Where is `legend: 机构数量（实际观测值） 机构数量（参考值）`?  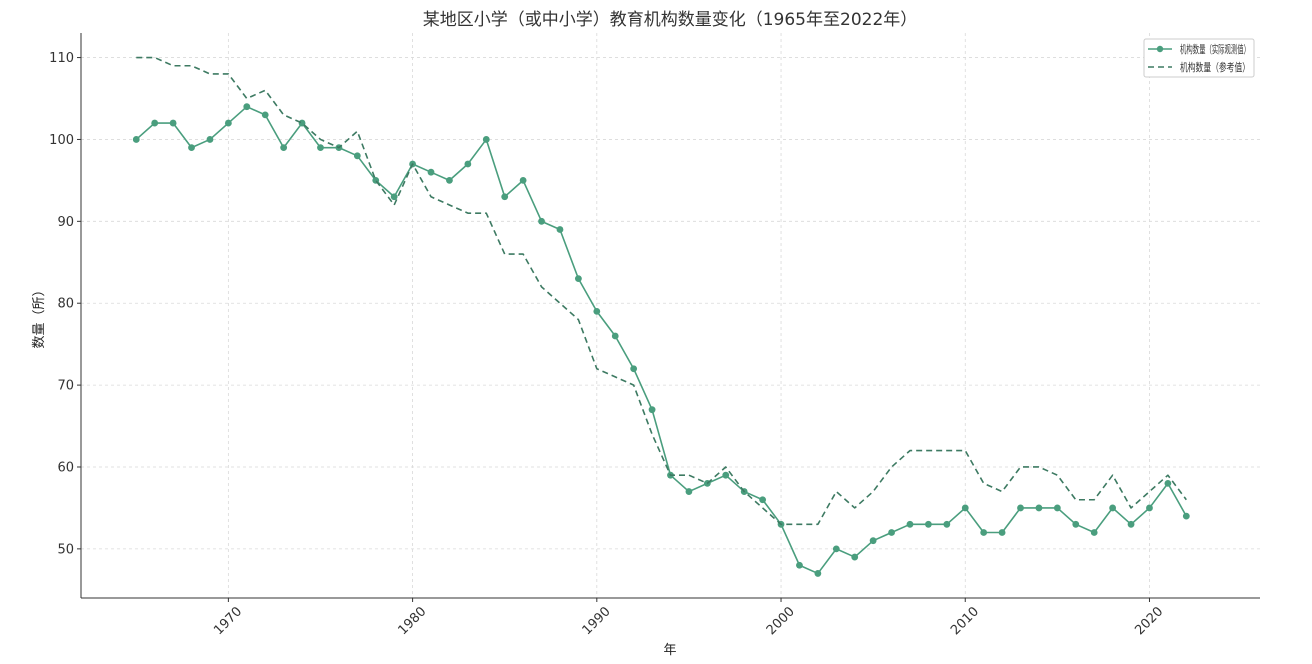
legend: 机构数量（实际观测值） 机构数量（参考值） is located at coordinates (1199, 58).